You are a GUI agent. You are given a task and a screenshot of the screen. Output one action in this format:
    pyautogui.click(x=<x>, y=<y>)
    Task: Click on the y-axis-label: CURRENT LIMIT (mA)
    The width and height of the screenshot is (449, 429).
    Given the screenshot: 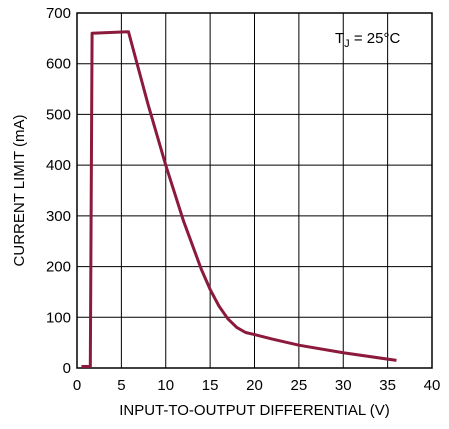 What is the action you would take?
    pyautogui.click(x=19, y=191)
    